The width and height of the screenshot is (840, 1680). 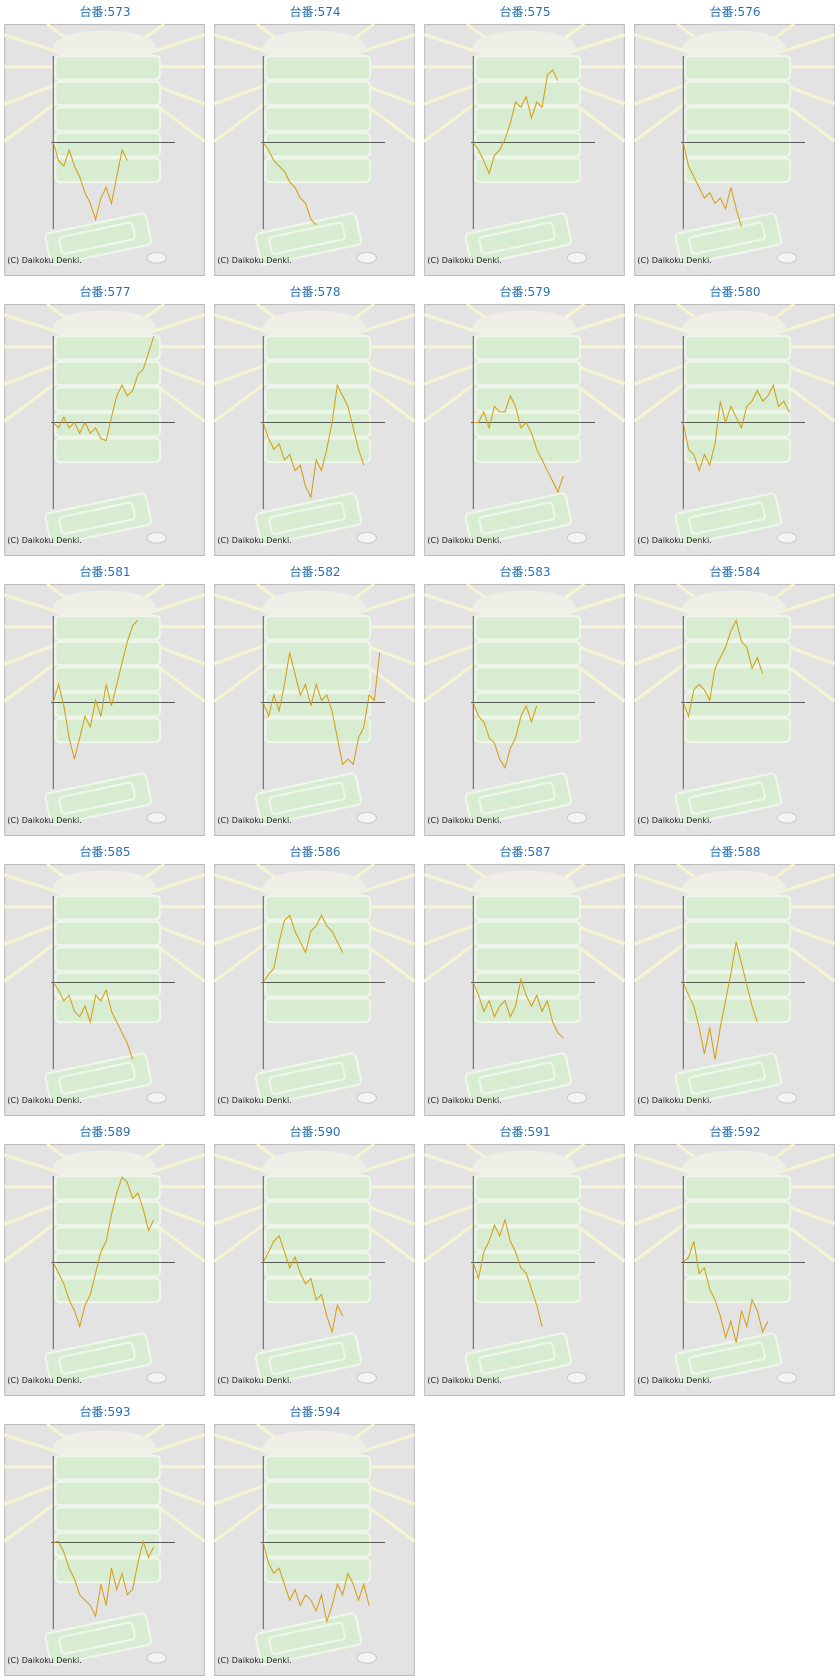 I want to click on machine-title: 台番:573, so click(x=105, y=12).